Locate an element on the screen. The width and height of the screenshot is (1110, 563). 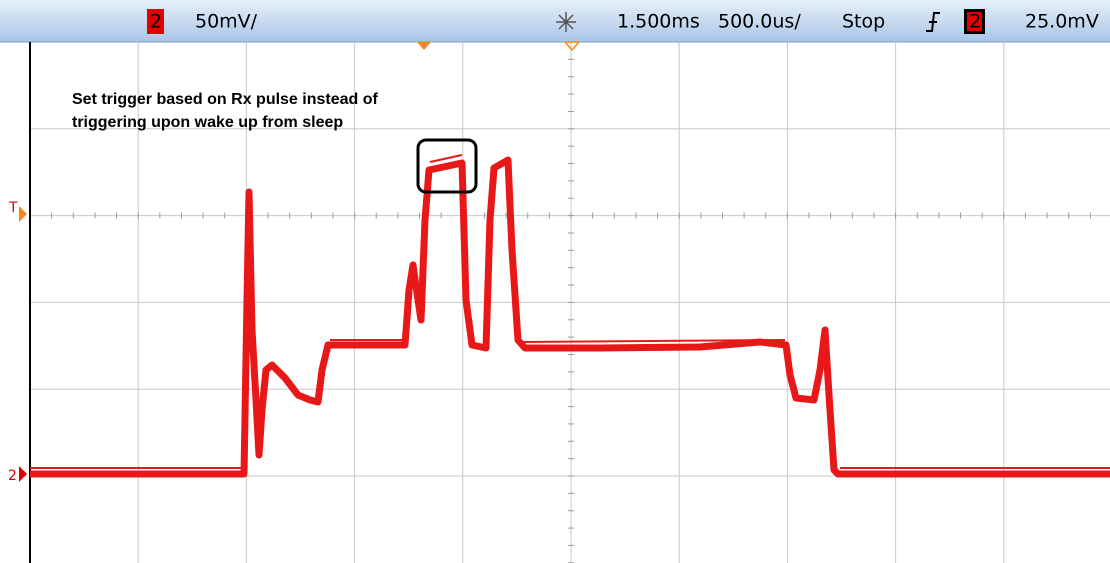
channel-badge is located at coordinates (155, 21).